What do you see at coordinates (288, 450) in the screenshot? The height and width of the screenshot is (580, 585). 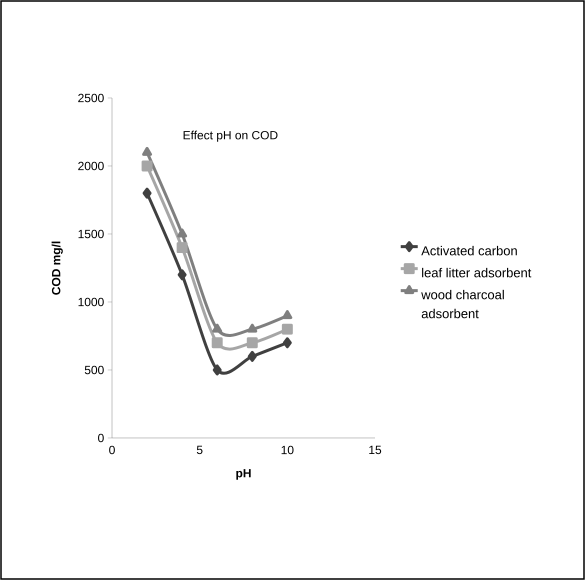 I see `x-tick-label: 10` at bounding box center [288, 450].